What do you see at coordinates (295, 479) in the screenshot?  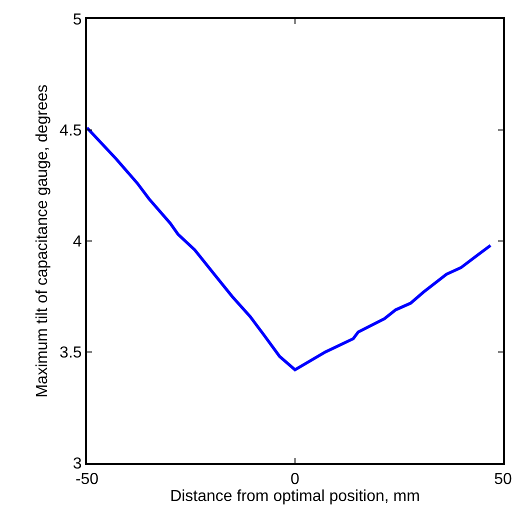 I see `x-tick-label: 0` at bounding box center [295, 479].